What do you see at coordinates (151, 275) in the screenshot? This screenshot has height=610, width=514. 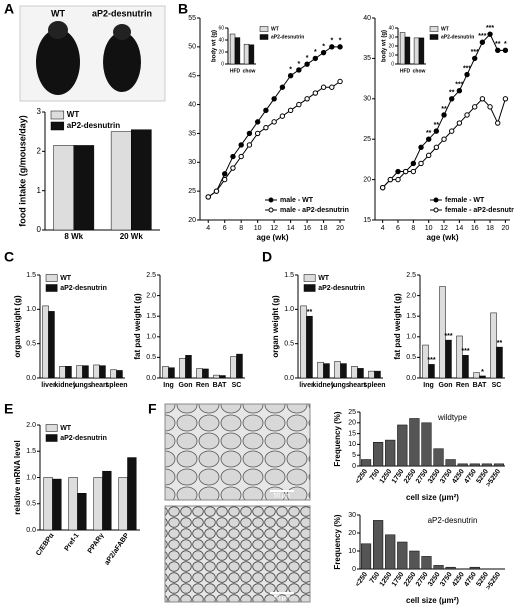 I see `y-tick-label: 2.5` at bounding box center [151, 275].